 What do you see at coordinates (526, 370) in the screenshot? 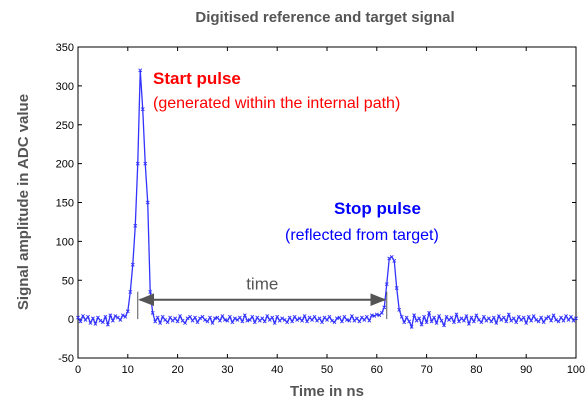
I see `x-tick-label: 90` at bounding box center [526, 370].